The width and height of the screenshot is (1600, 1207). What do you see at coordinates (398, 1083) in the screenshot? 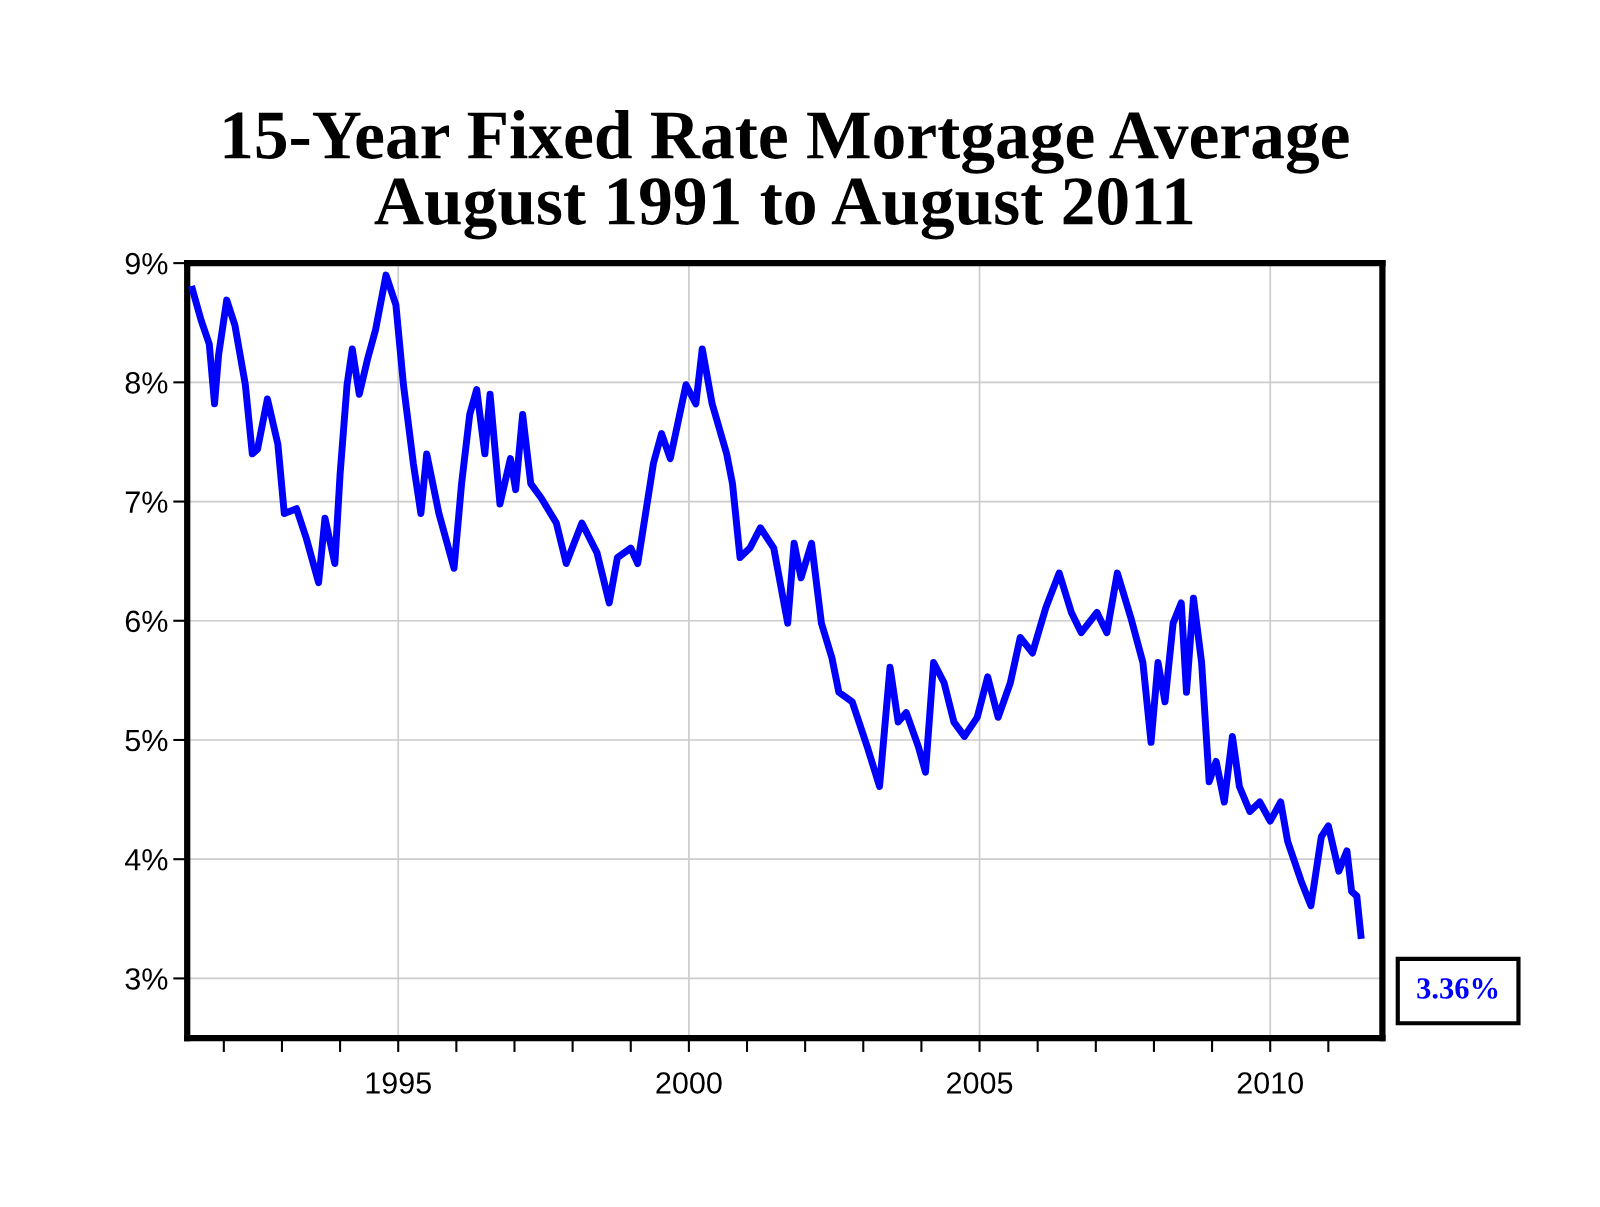
I see `x-tick-label: 1995` at bounding box center [398, 1083].